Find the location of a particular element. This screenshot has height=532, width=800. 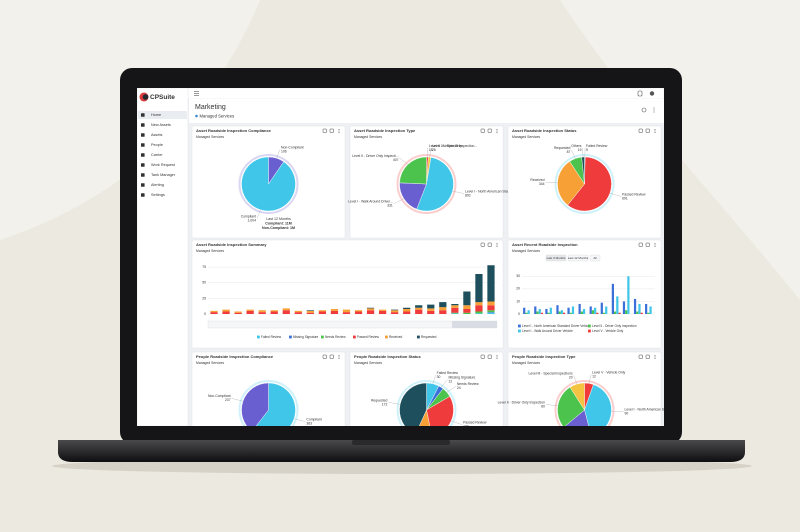

nav-item: Home is located at coordinates (156, 115).